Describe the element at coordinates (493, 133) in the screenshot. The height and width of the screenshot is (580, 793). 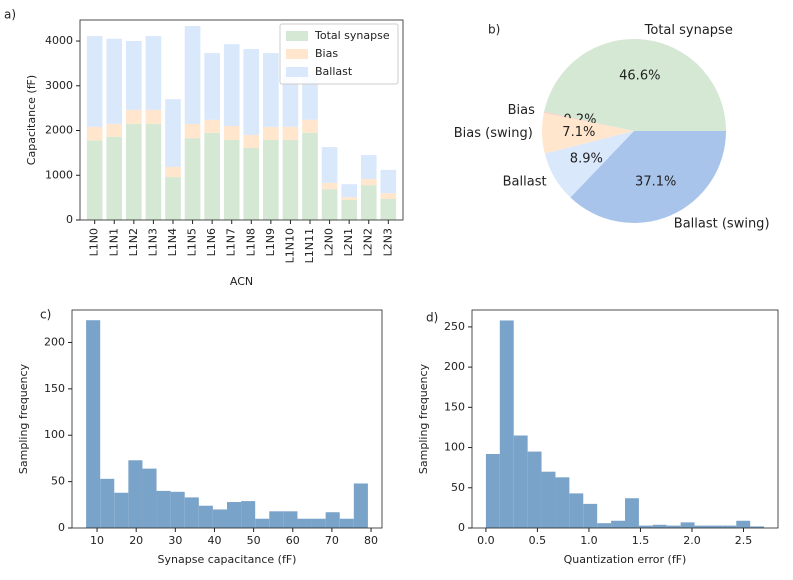
I see `pie-label: Bias (swing)` at that location.